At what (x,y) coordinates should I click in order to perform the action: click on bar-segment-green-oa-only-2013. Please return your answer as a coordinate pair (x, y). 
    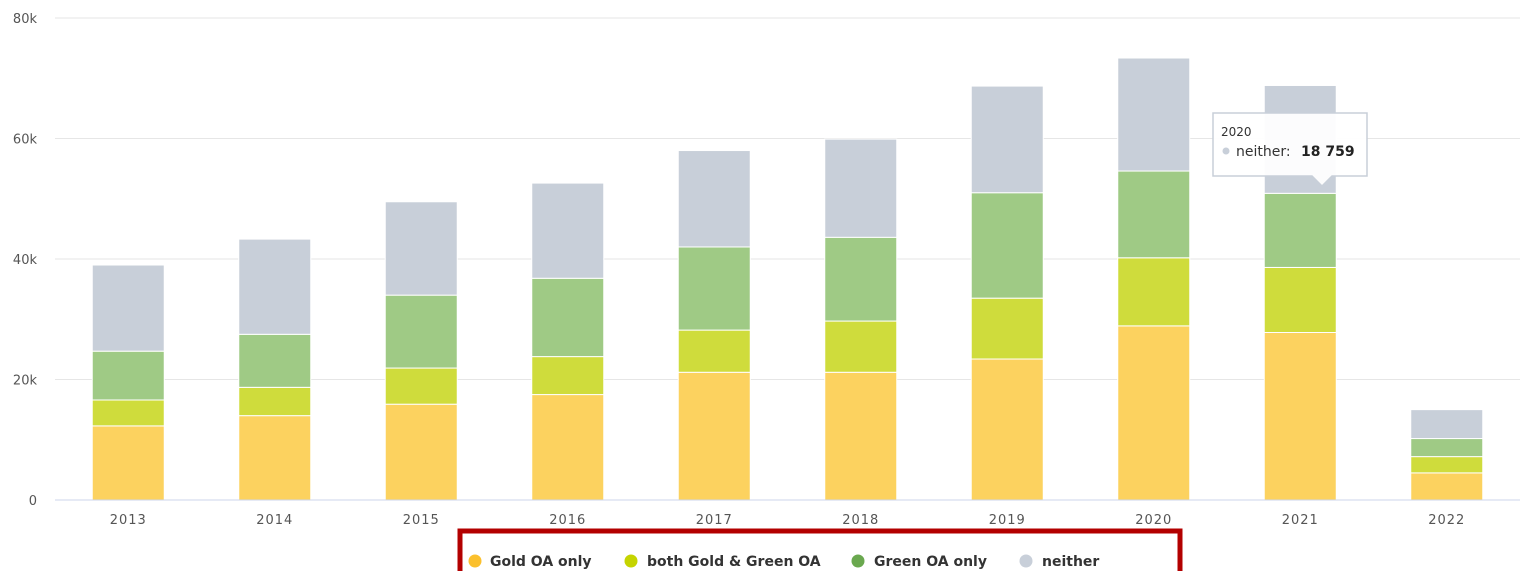
    Looking at the image, I should click on (128, 375).